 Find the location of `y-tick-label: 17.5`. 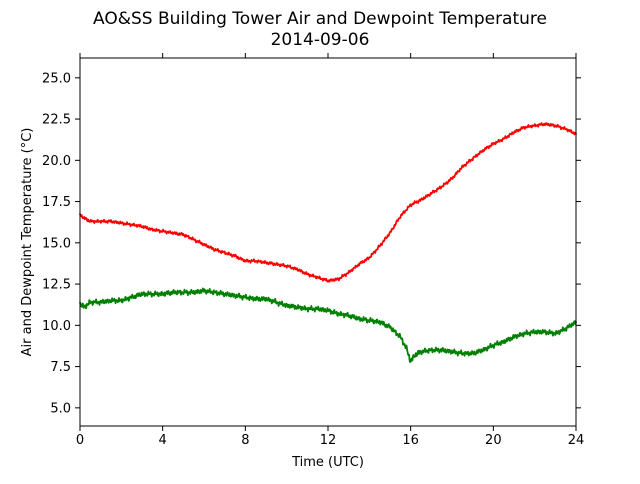

y-tick-label: 17.5 is located at coordinates (56, 202).